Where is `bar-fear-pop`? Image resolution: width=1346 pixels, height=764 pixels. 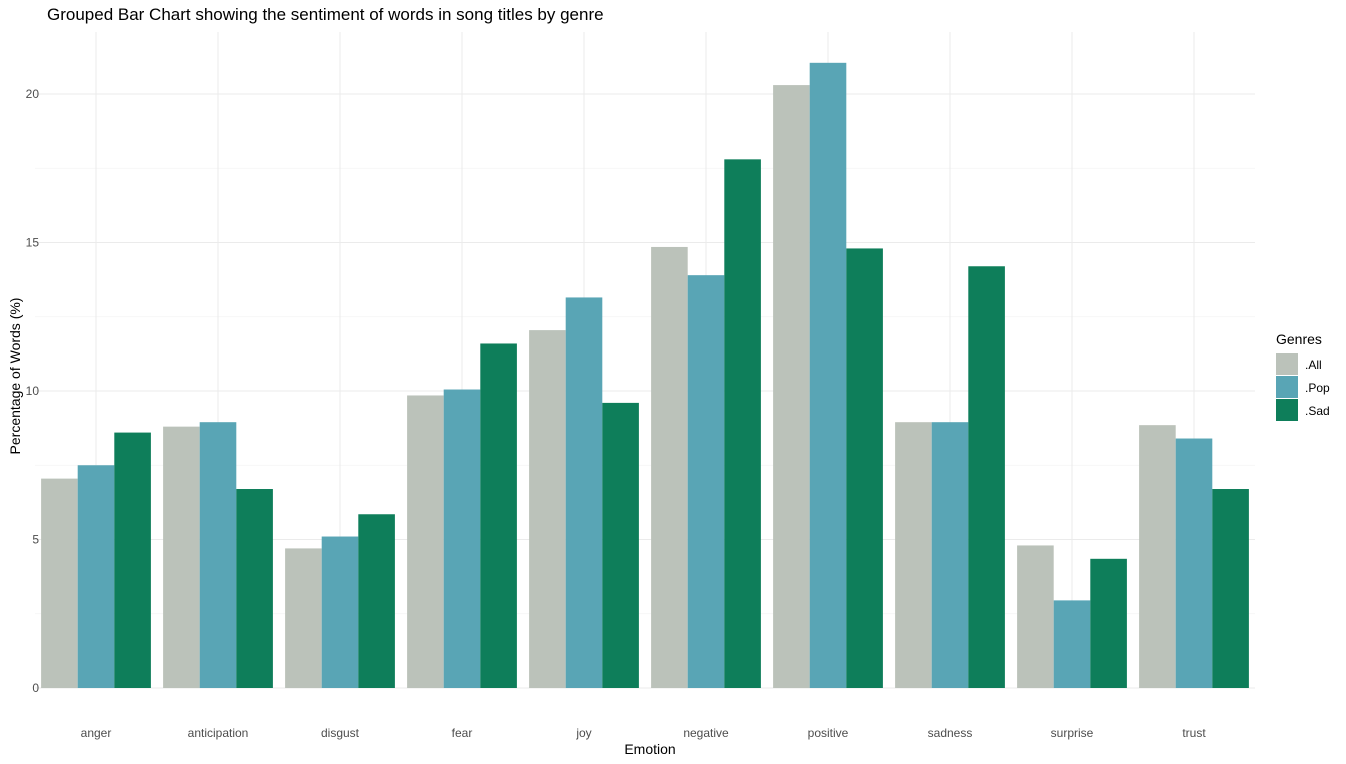 bar-fear-pop is located at coordinates (462, 538).